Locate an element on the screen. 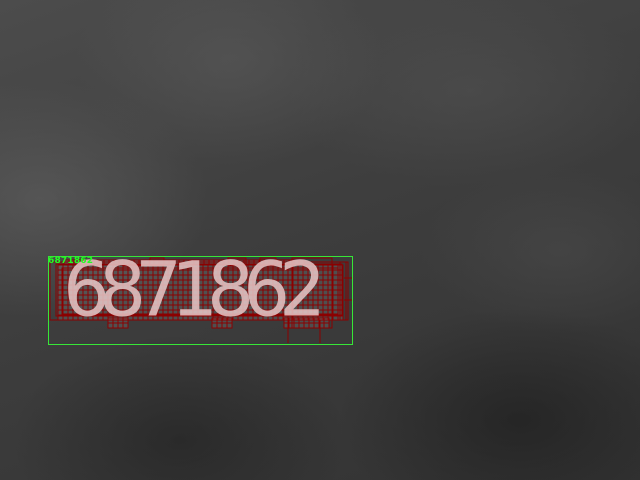 The image size is (640, 480). plate-digits: 6 8 7 1 8 6 2 is located at coordinates (194, 289).